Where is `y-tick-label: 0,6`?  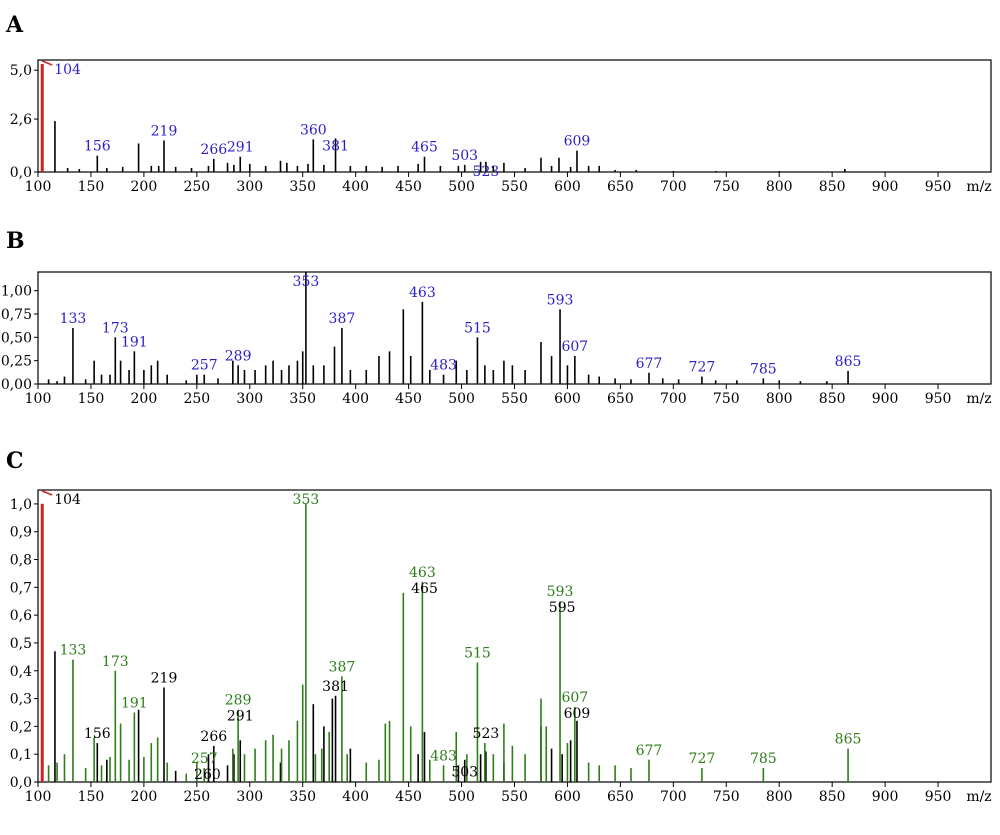
y-tick-label: 0,6 is located at coordinates (21, 616).